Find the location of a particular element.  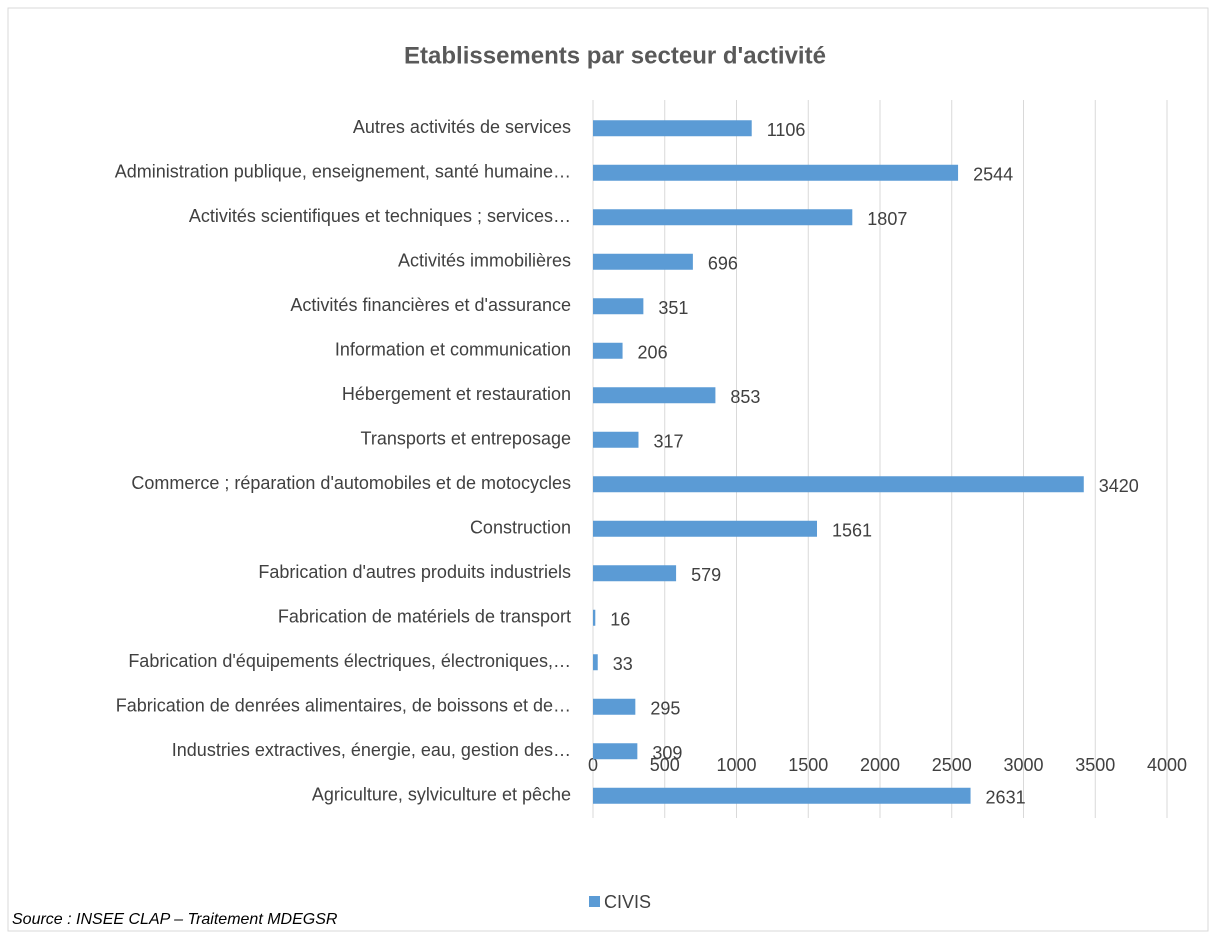

data-label: 309 is located at coordinates (667, 753).